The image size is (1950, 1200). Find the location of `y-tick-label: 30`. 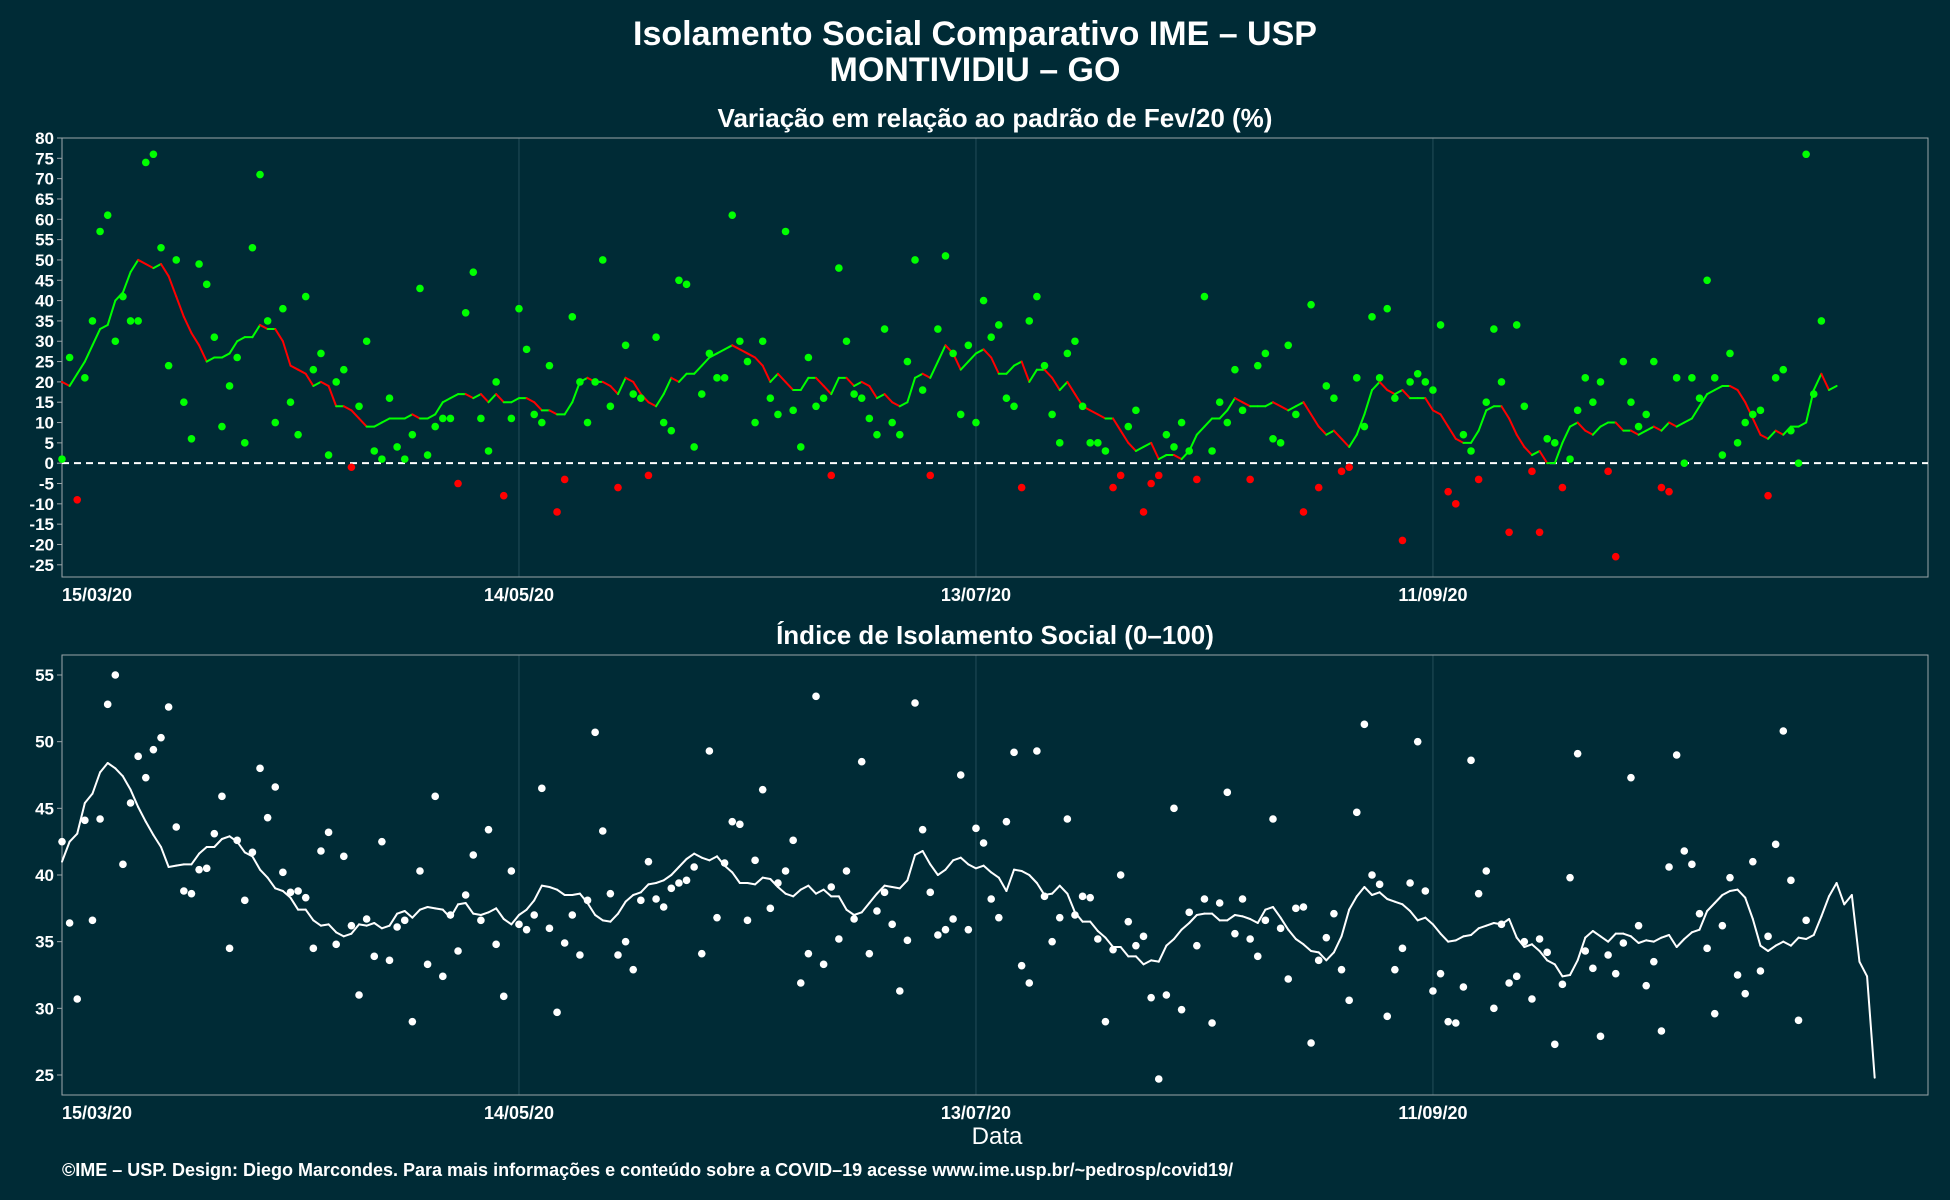

y-tick-label: 30 is located at coordinates (44, 1008).